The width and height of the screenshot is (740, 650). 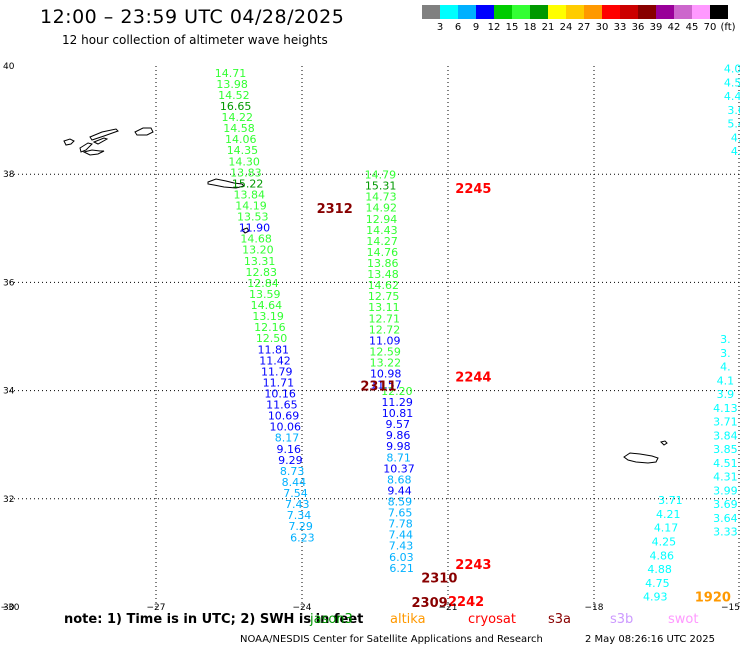 I want to click on track-t2311: 2311, so click(x=378, y=387).